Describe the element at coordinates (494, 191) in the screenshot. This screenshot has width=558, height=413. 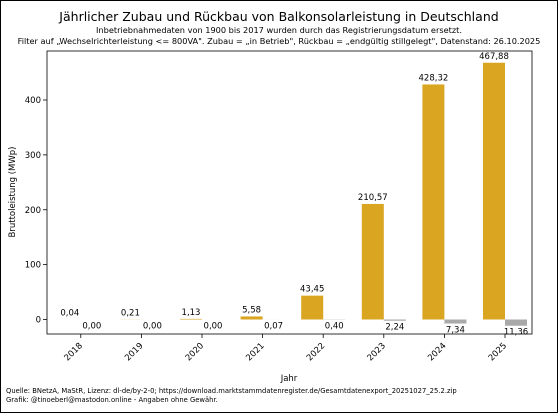
I see `bar-zubau-2025` at that location.